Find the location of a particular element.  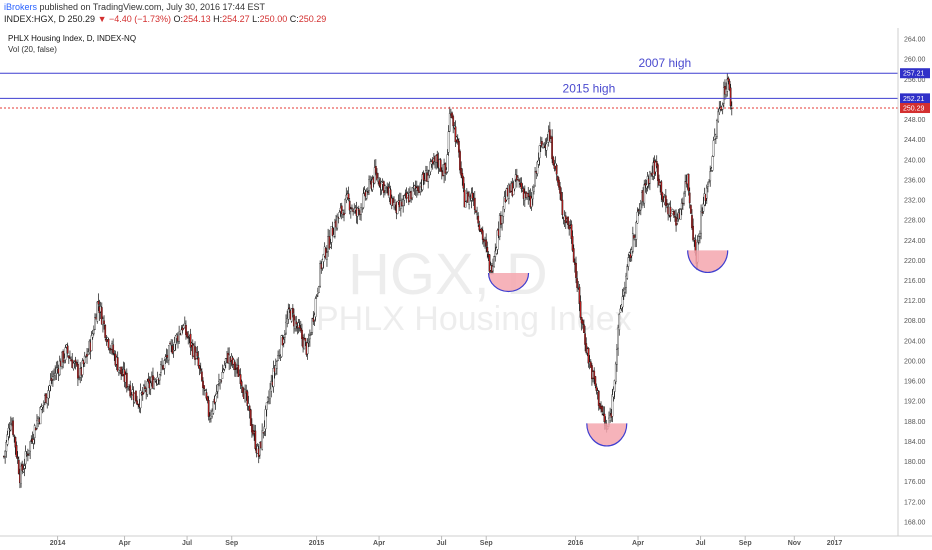

time-tick-label: 2014 is located at coordinates (58, 543).